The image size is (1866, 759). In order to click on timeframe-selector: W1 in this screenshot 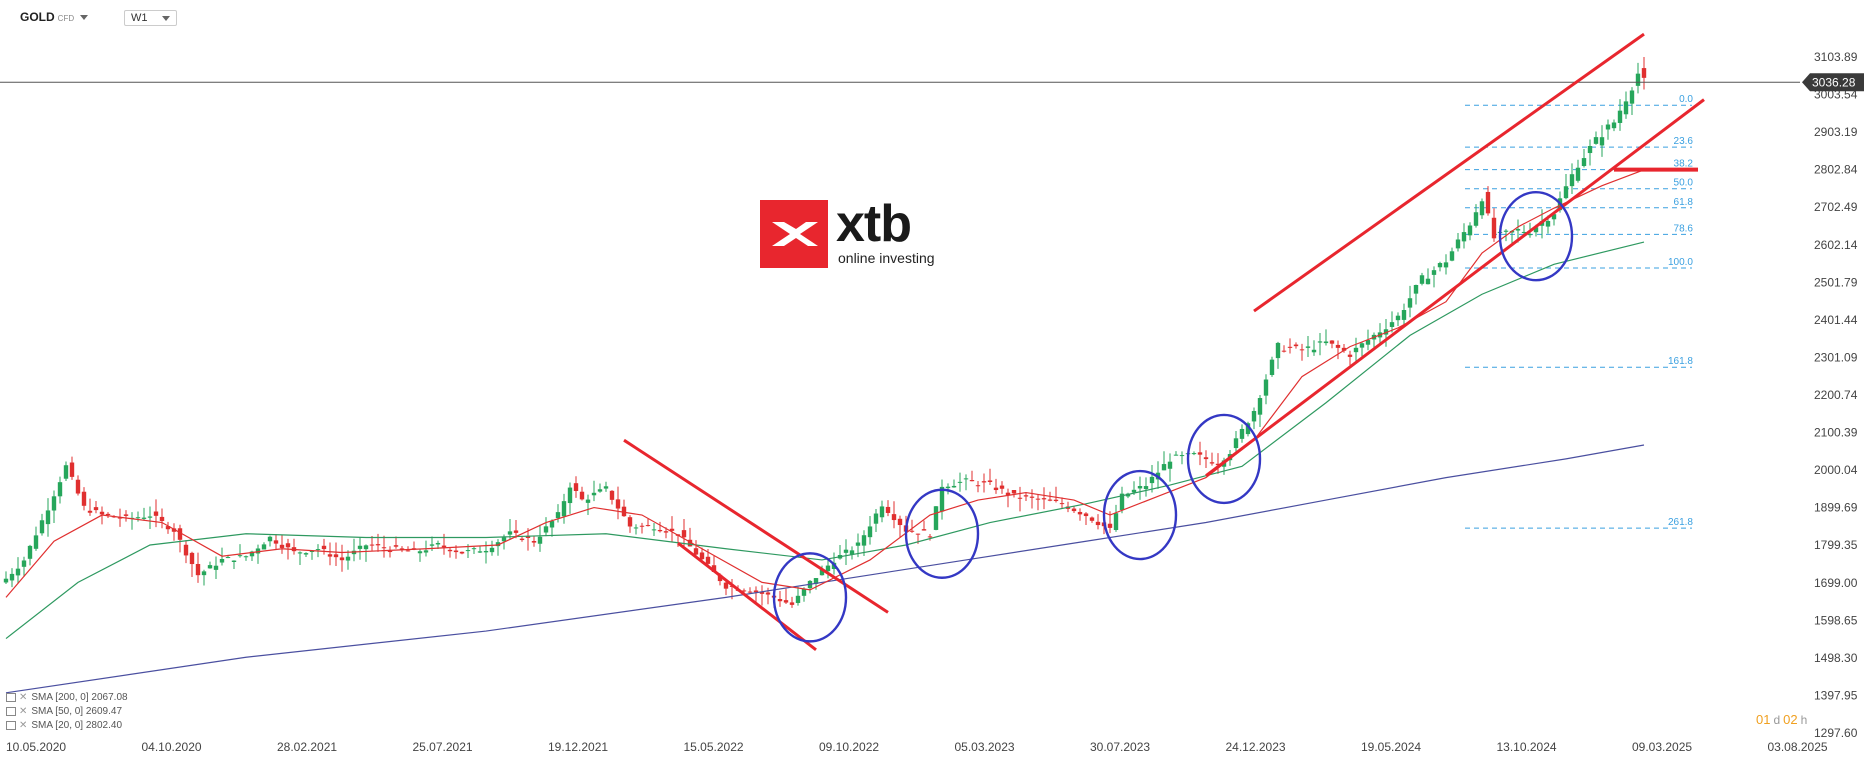, I will do `click(150, 18)`.